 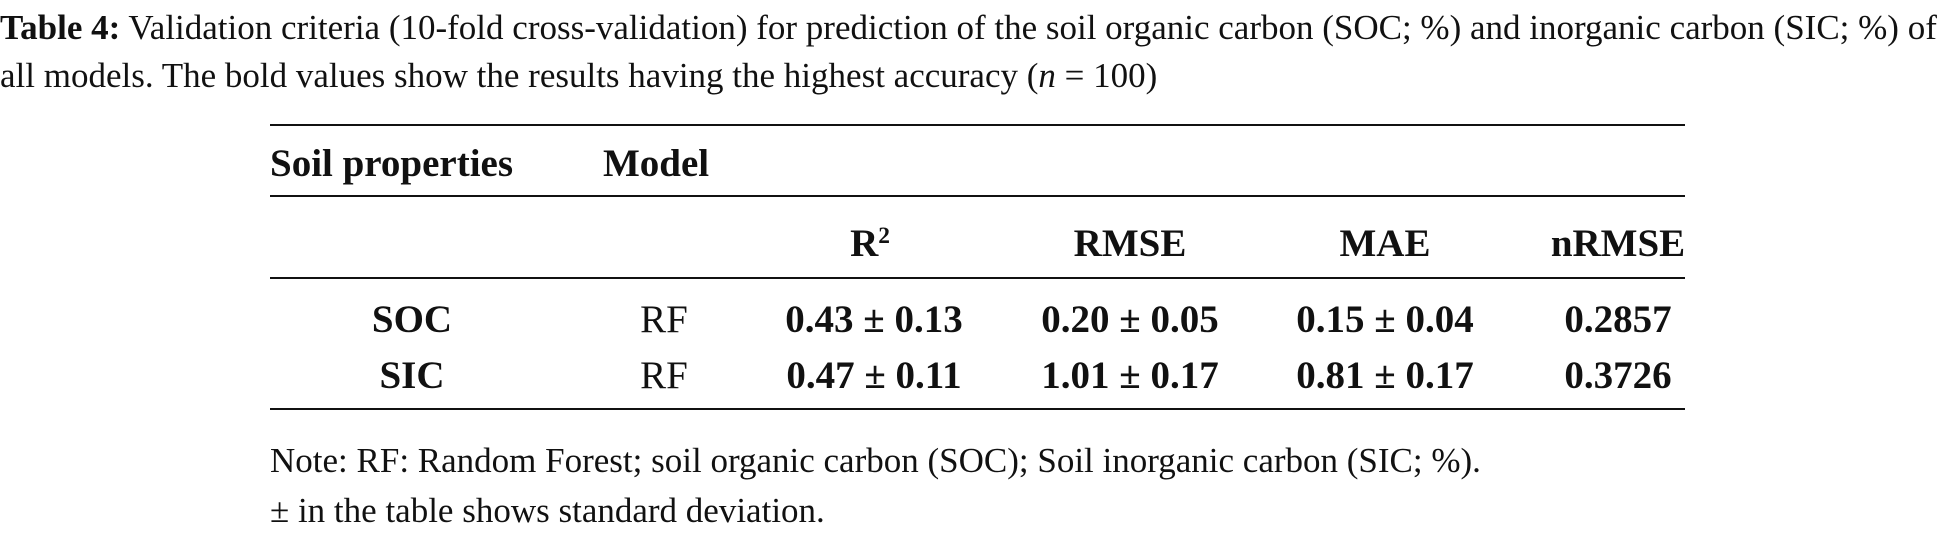 What do you see at coordinates (874, 375) in the screenshot?
I see `row-sic-r2: 0.47 ± 0.11` at bounding box center [874, 375].